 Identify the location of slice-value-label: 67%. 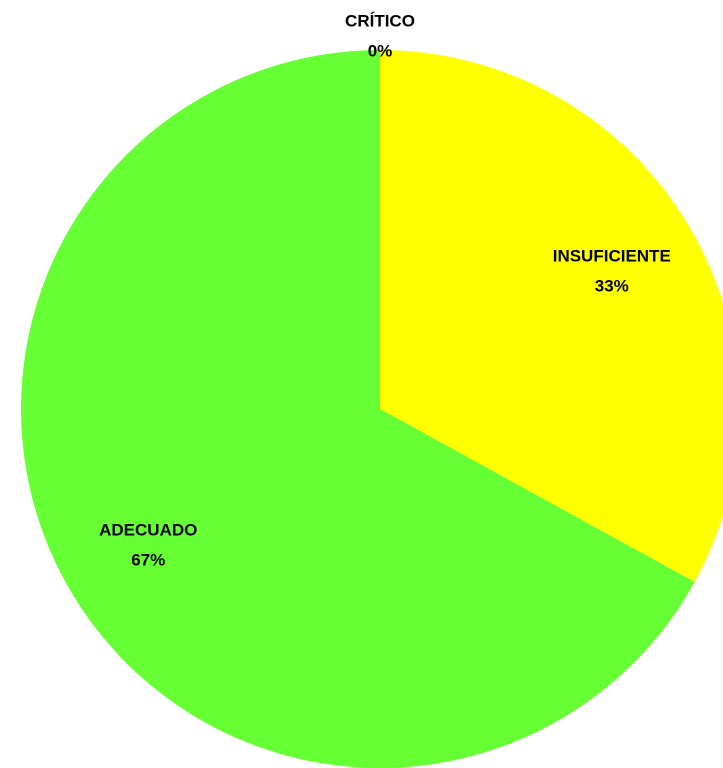
(148, 560).